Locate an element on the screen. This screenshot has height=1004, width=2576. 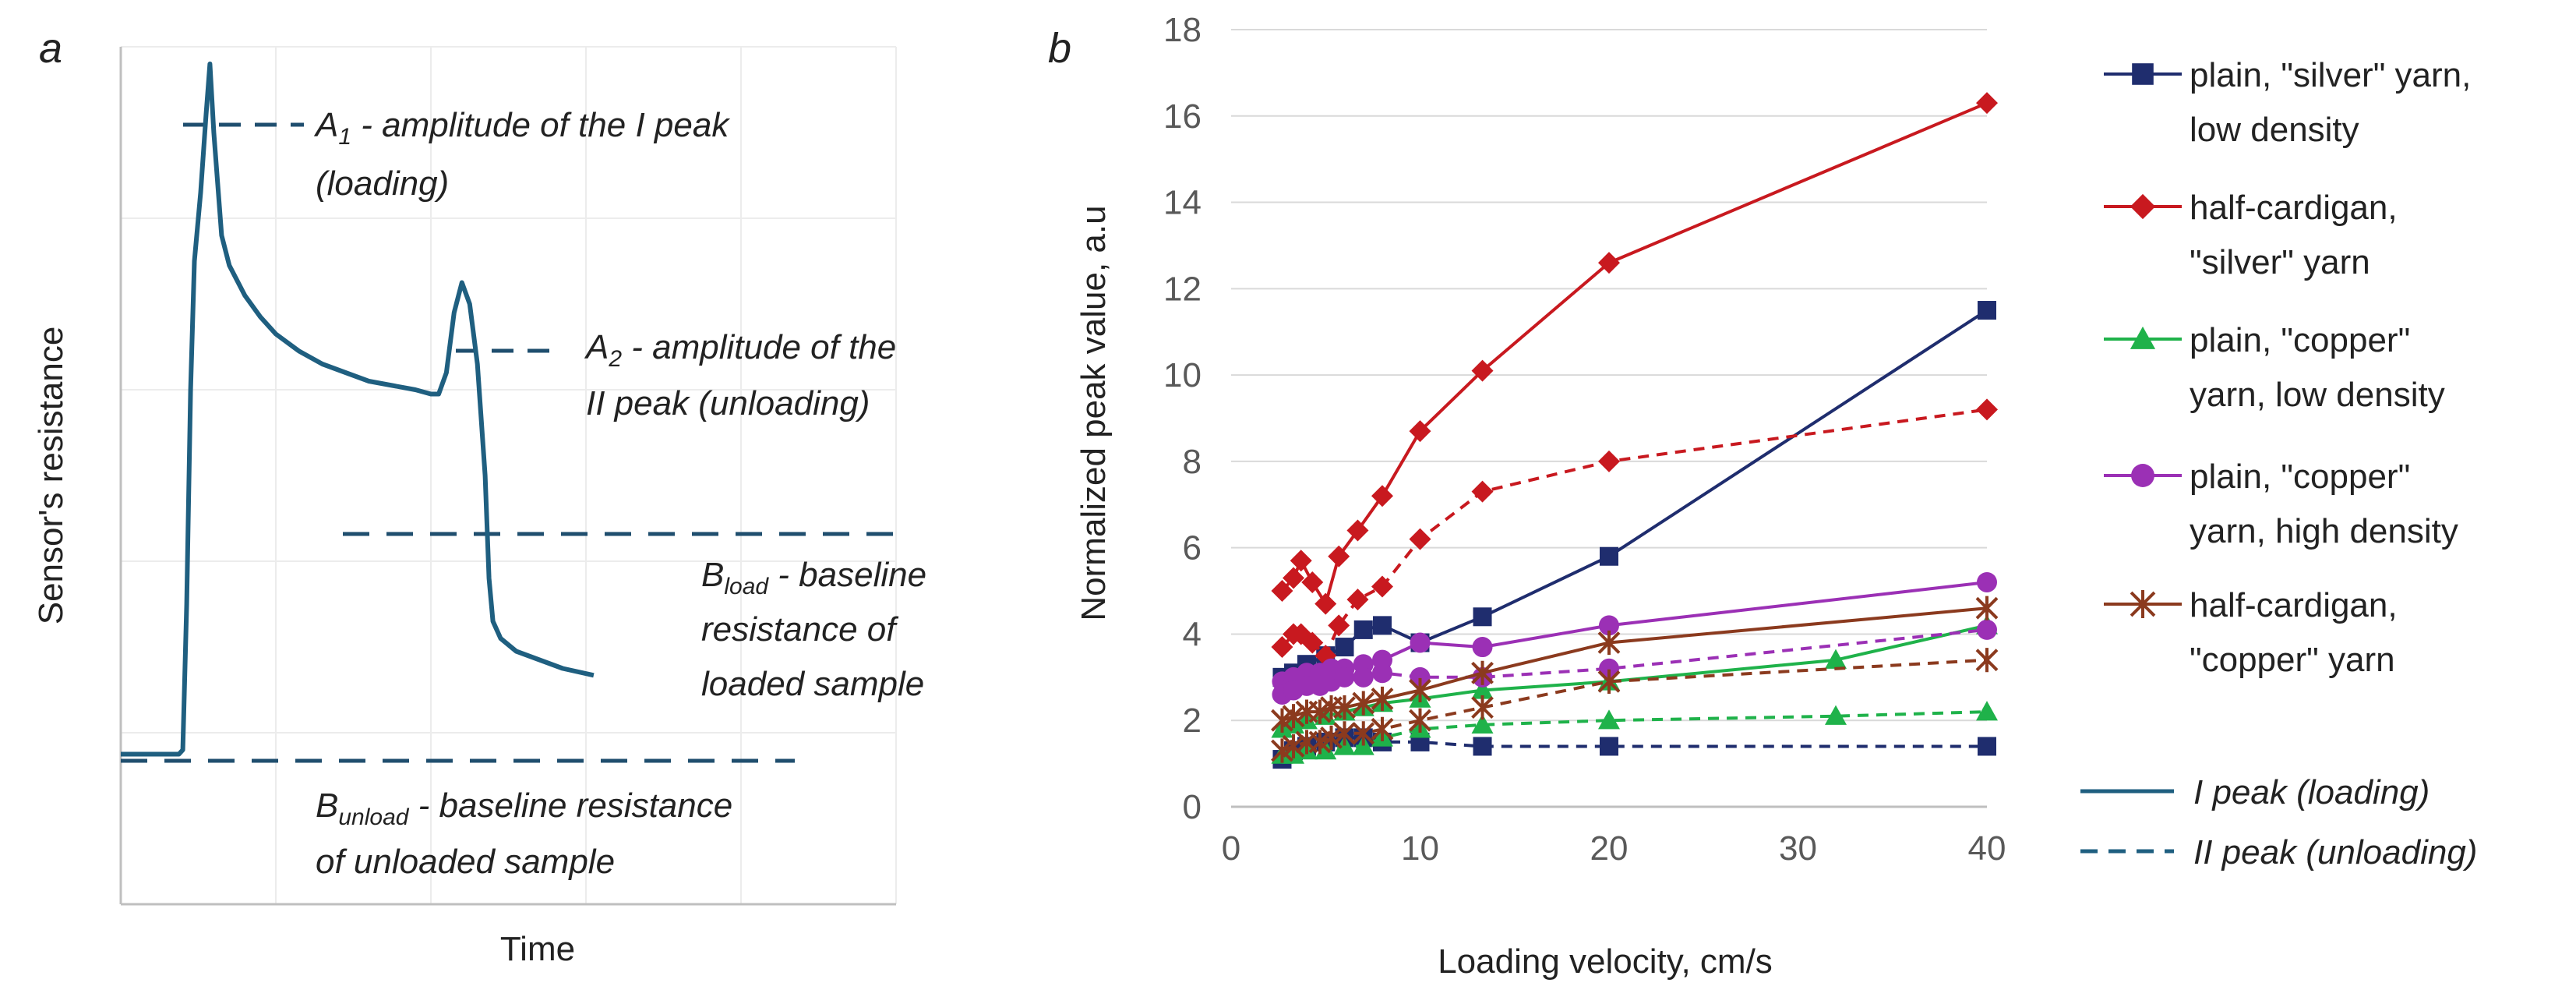
series-halfcardigan-silver-peak-I is located at coordinates (1634, 353).